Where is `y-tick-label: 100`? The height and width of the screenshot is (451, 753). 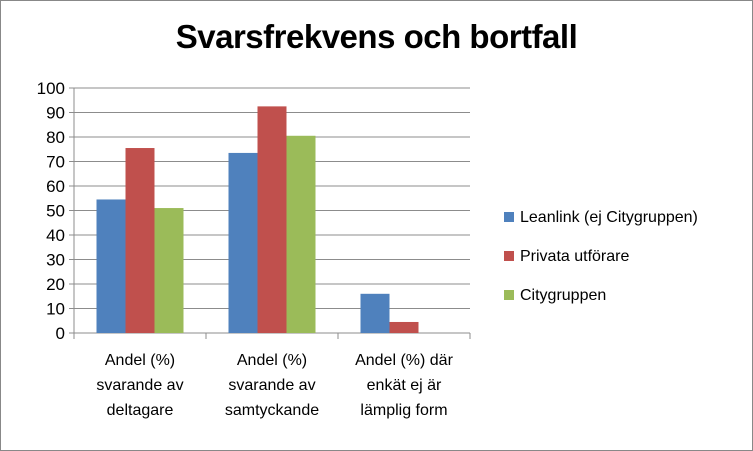 y-tick-label: 100 is located at coordinates (51, 88).